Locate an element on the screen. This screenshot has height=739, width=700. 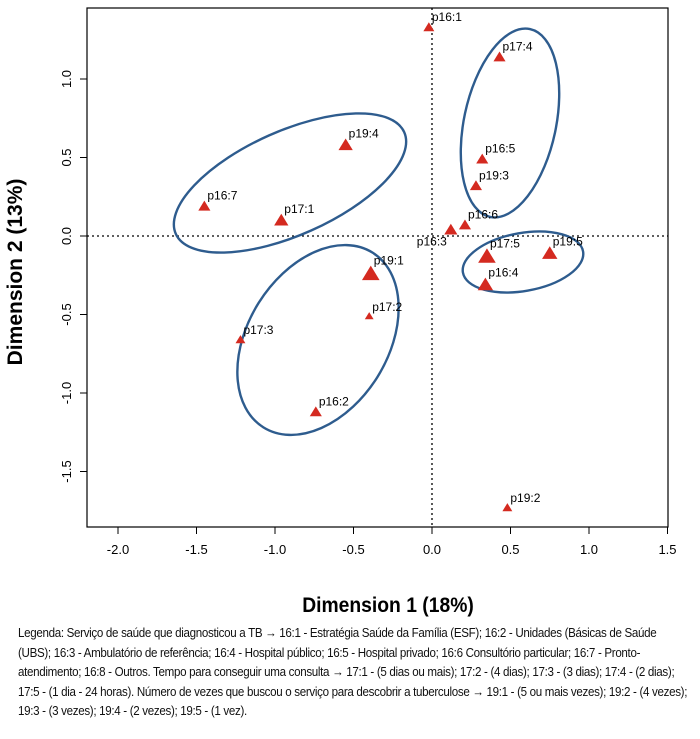
point-label: p16:3 is located at coordinates (432, 242).